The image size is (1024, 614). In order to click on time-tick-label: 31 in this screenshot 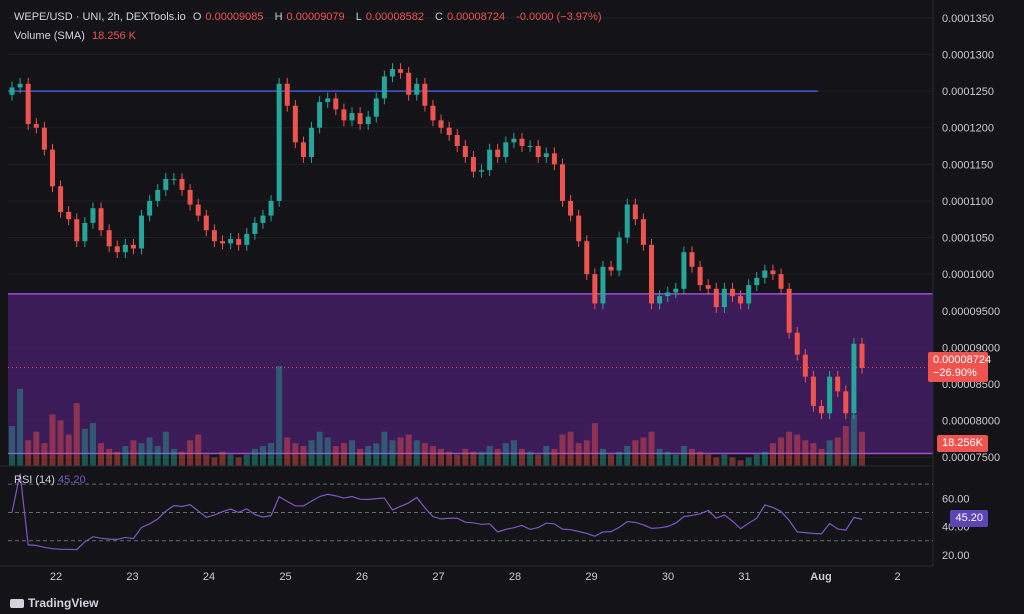, I will do `click(744, 577)`.